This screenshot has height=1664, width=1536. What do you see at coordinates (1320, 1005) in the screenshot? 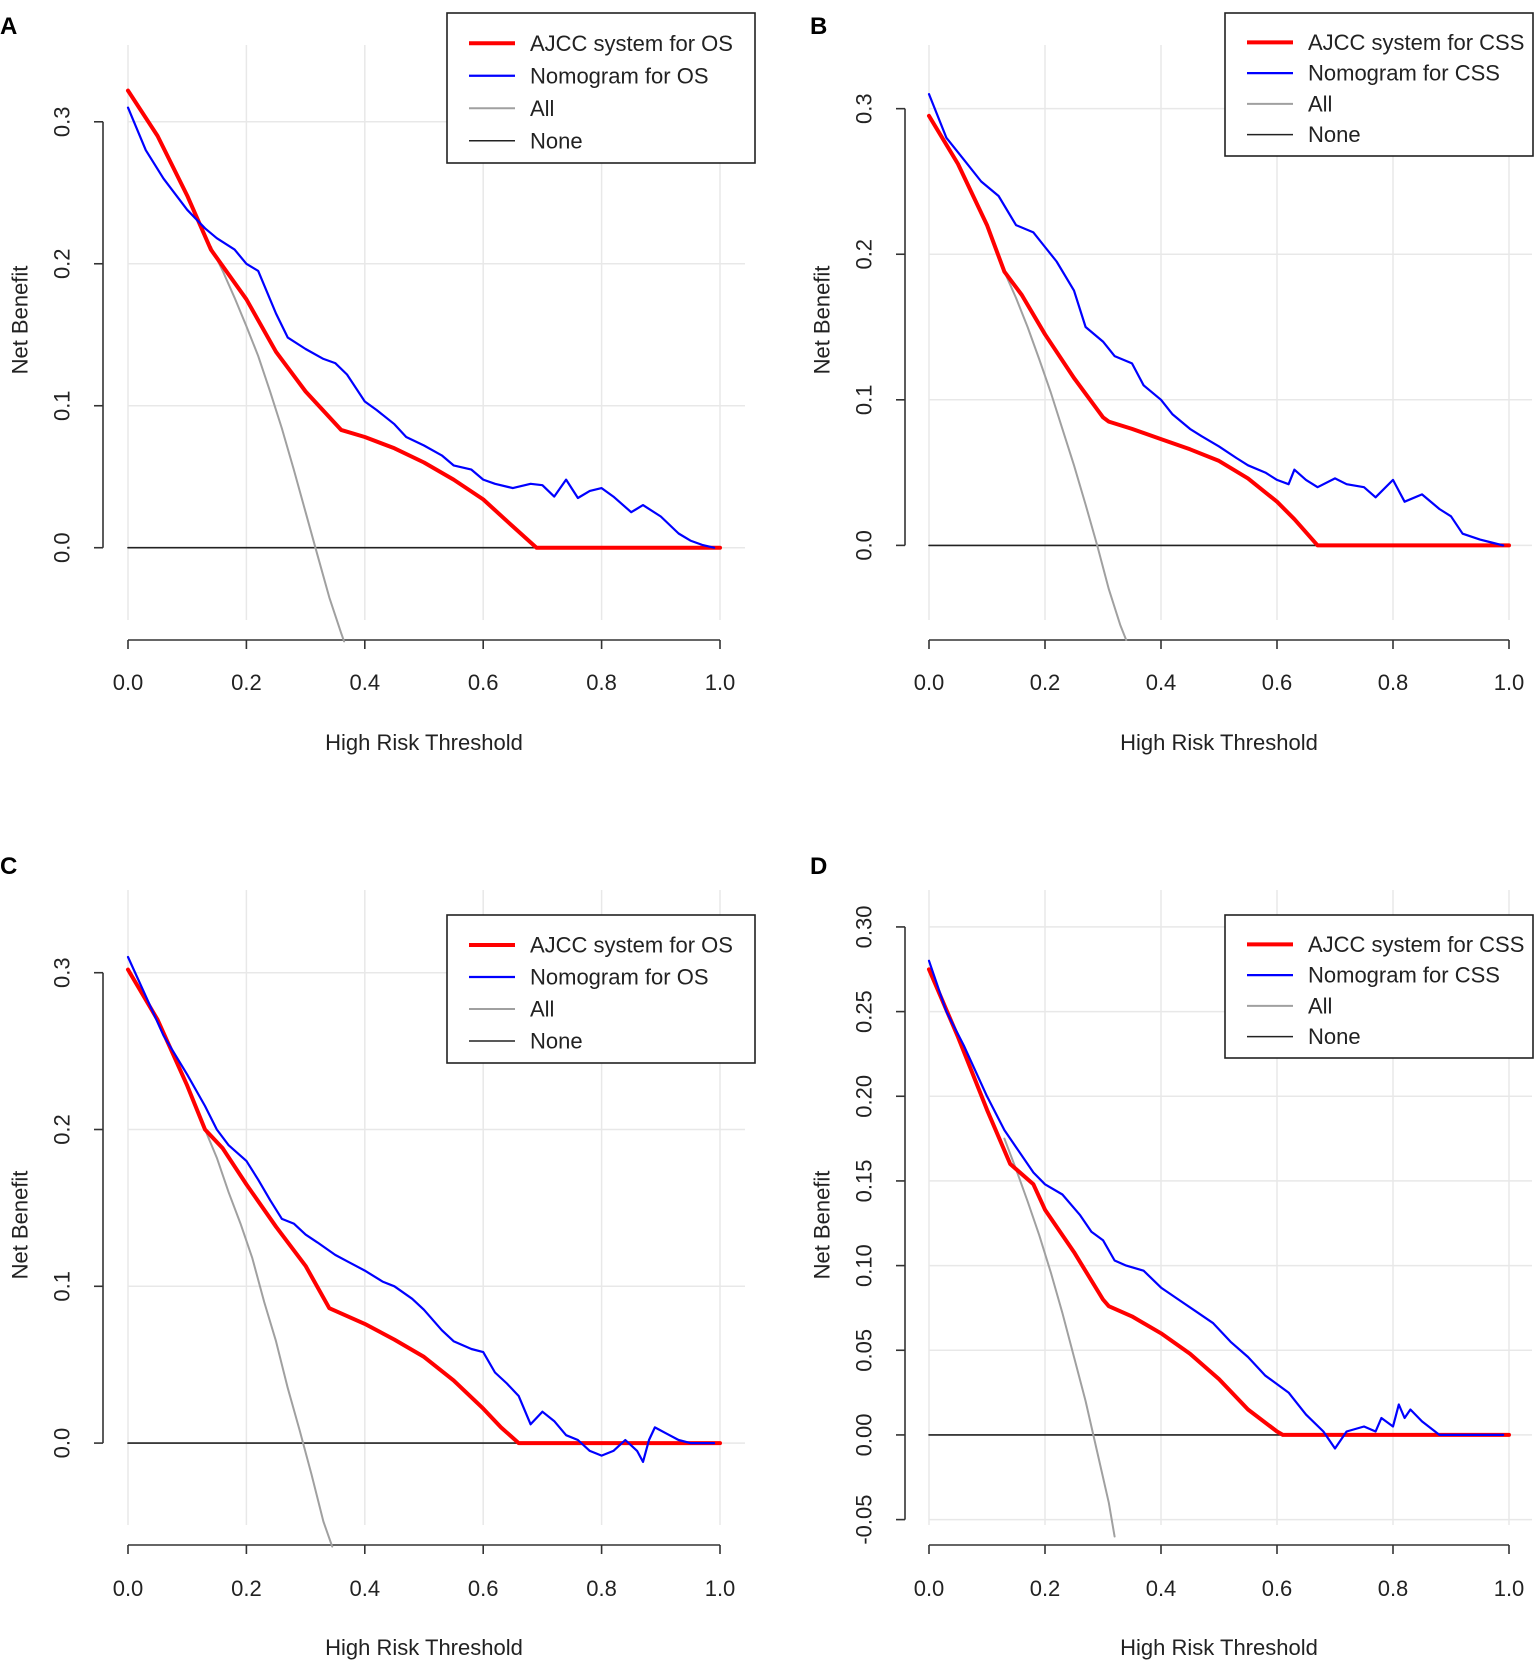
I see `legend-label-d-2: All` at bounding box center [1320, 1005].